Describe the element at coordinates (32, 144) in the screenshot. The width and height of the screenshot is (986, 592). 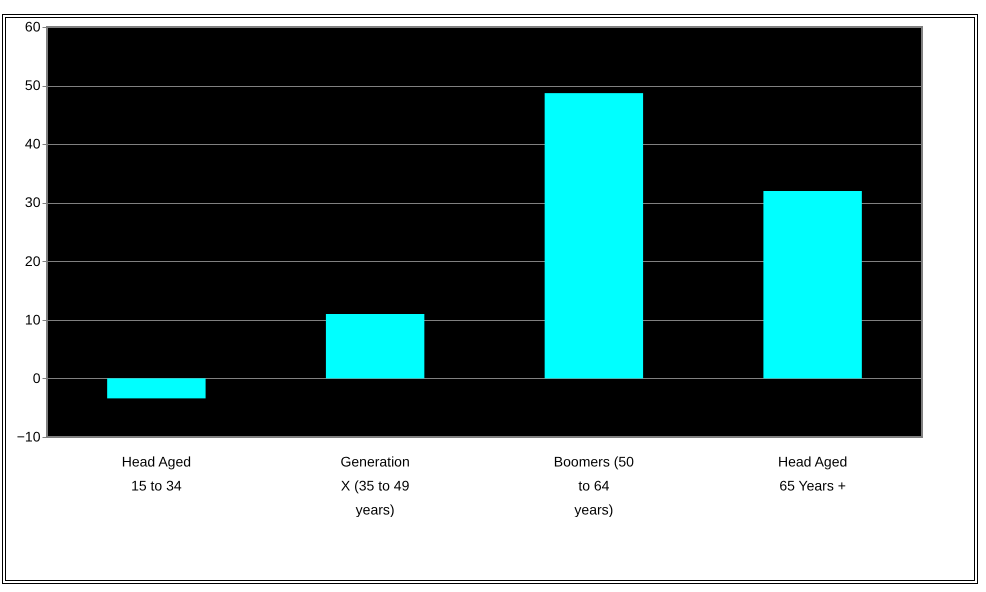
I see `y-tick-label: 40` at that location.